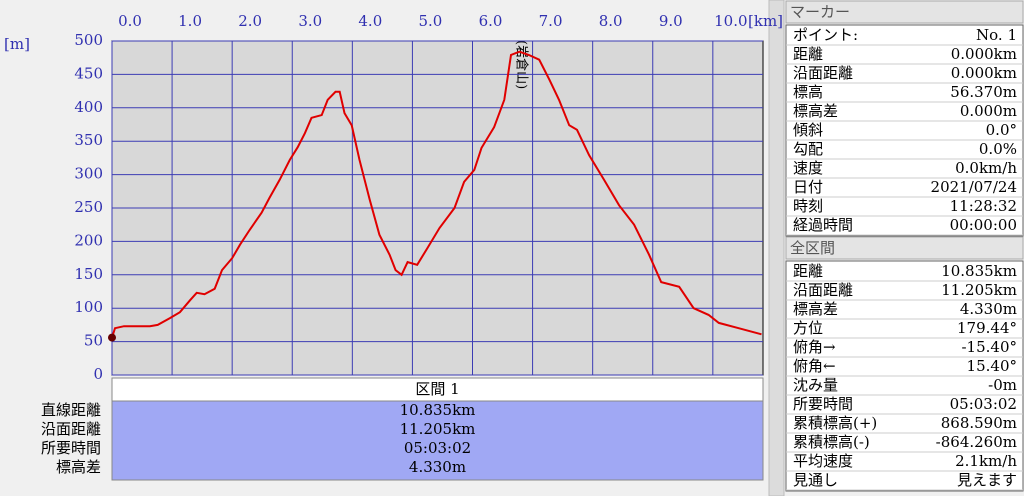  I want to click on panel-value: 11:28:32, so click(983, 206).